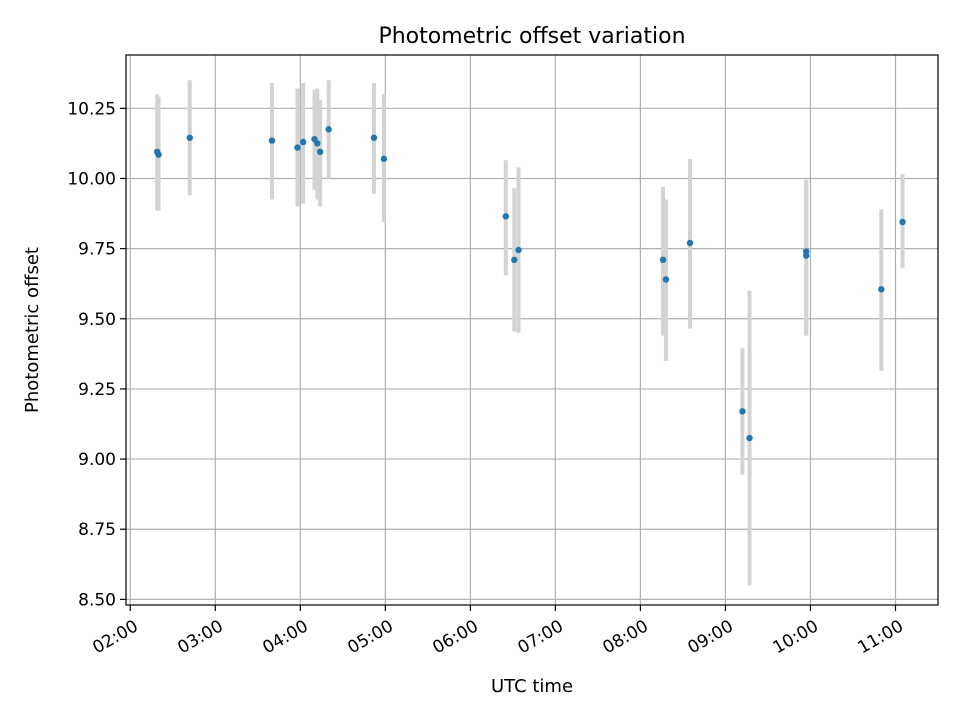 This screenshot has height=720, width=960. What do you see at coordinates (97, 530) in the screenshot?
I see `y-tick-label: 8.75` at bounding box center [97, 530].